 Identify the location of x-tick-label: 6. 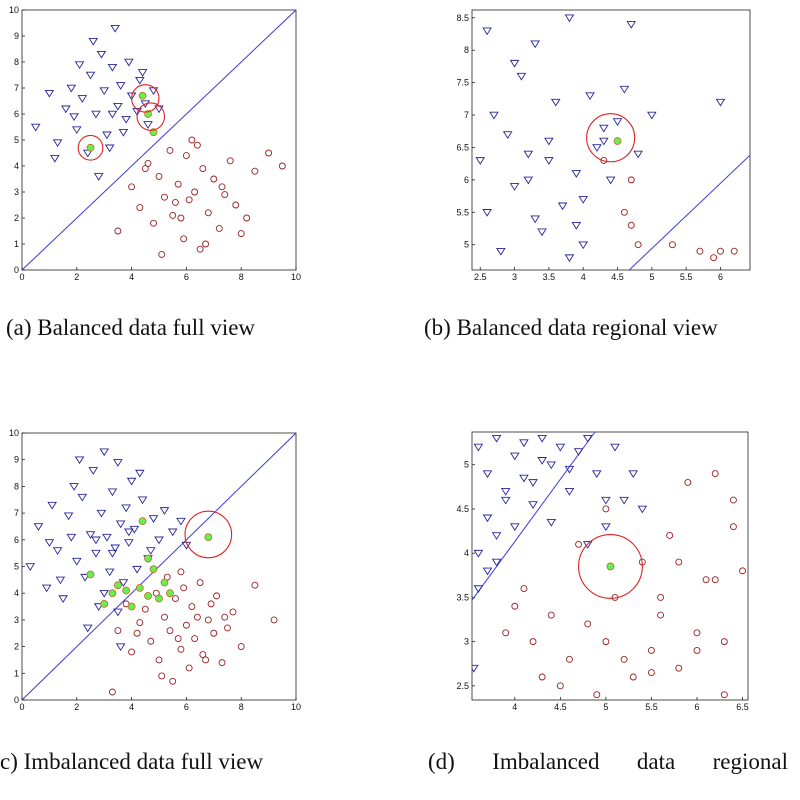
(186, 707).